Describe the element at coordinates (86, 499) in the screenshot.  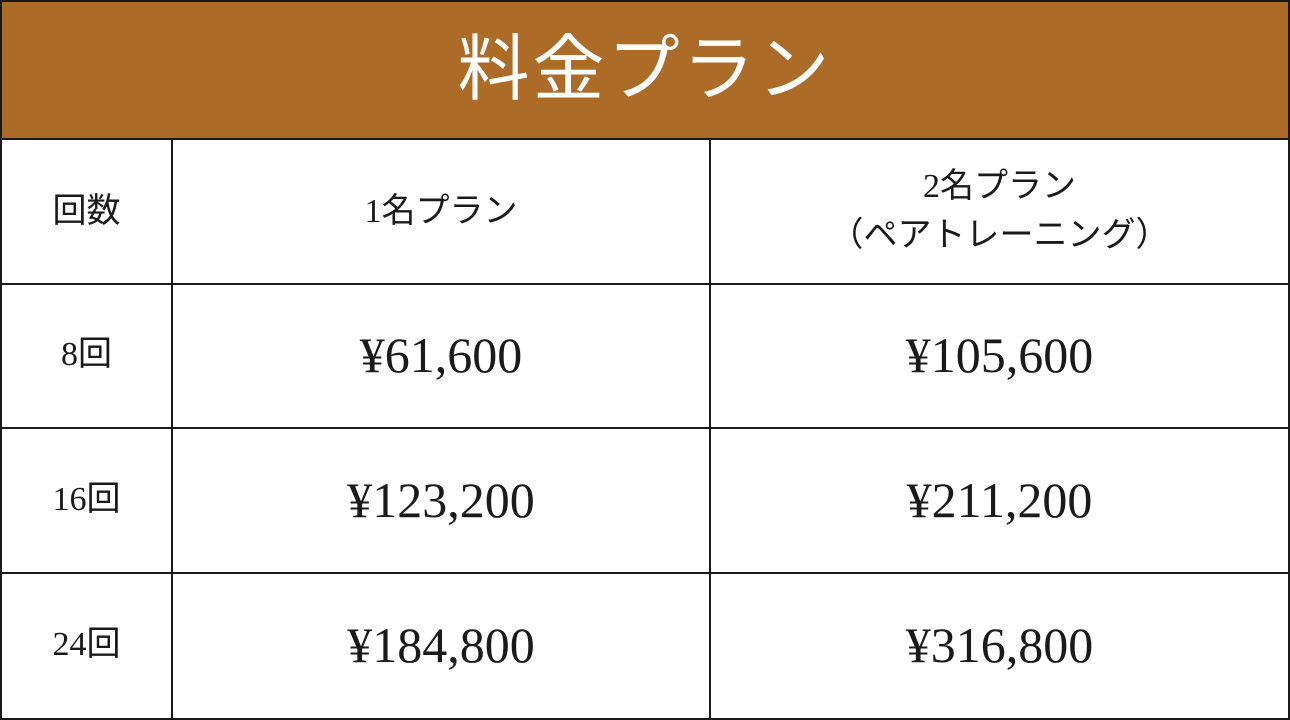
I see `sessions-value: 16回` at that location.